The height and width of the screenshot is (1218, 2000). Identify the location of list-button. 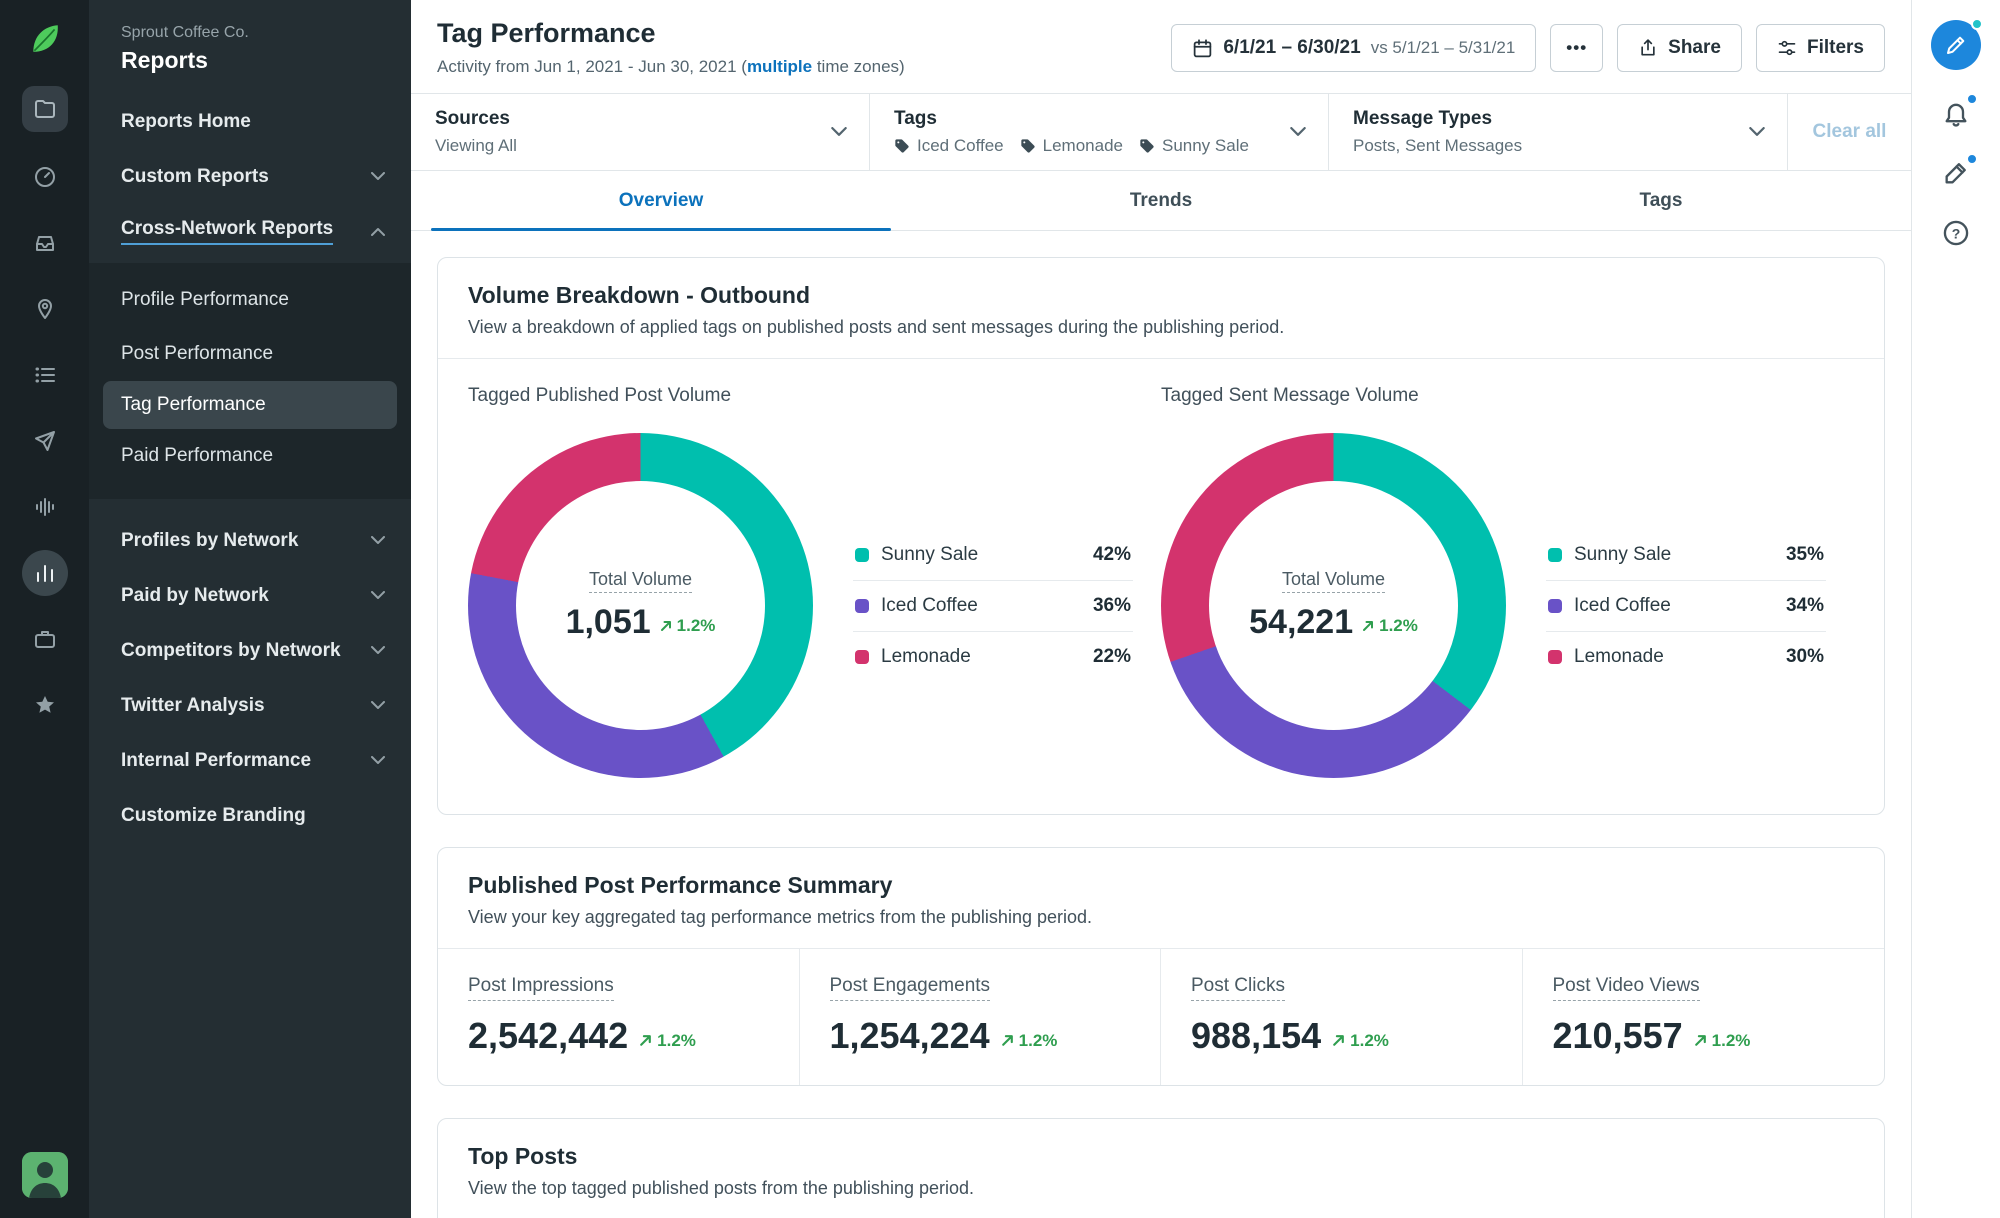
(45, 375).